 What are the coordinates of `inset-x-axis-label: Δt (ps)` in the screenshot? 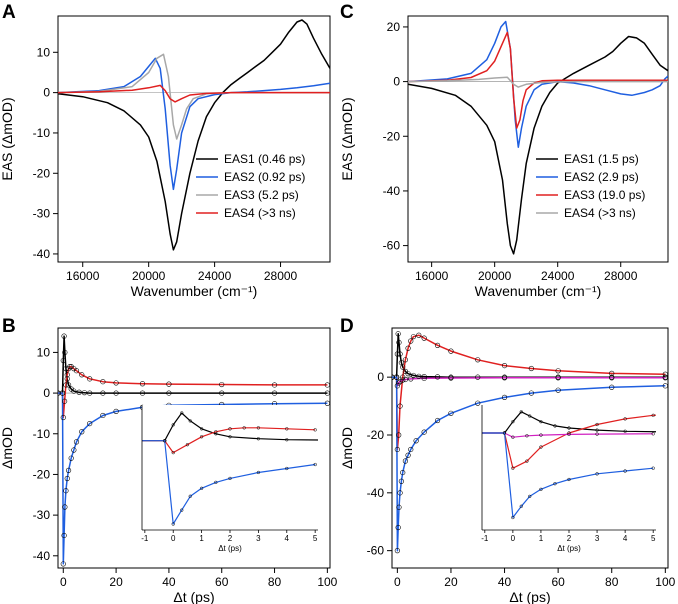 It's located at (569, 548).